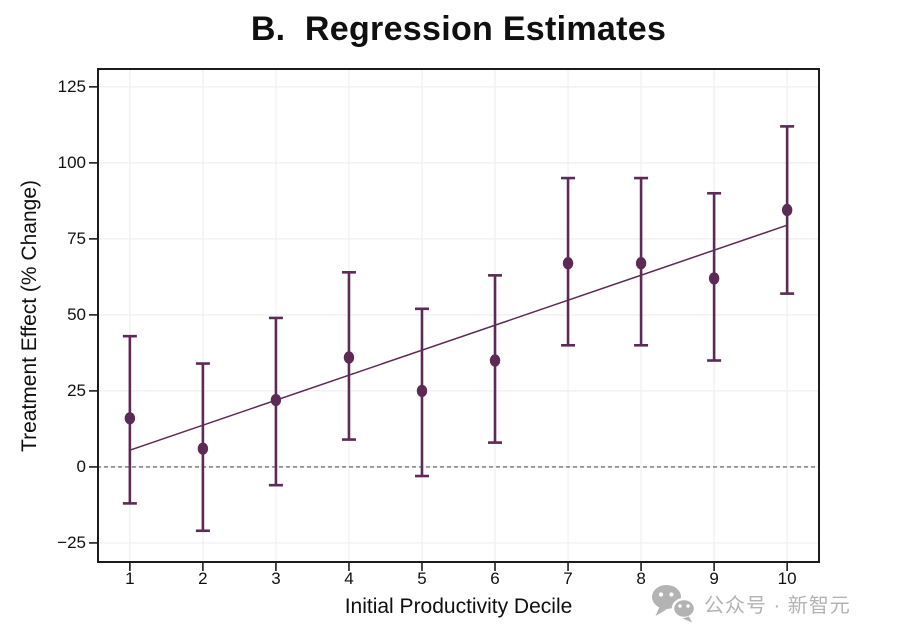 This screenshot has height=636, width=897. I want to click on x-tick-label-7: 7, so click(568, 578).